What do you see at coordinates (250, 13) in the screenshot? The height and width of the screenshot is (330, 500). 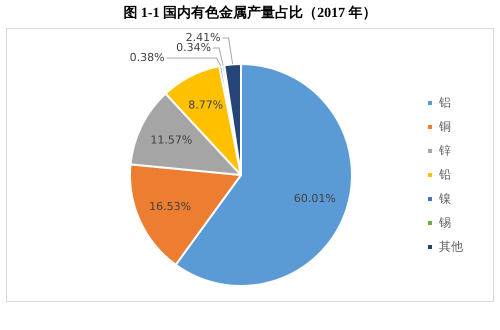 I see `chart-title: 图 1-1 国内有色金属产量占比（2017 年）` at bounding box center [250, 13].